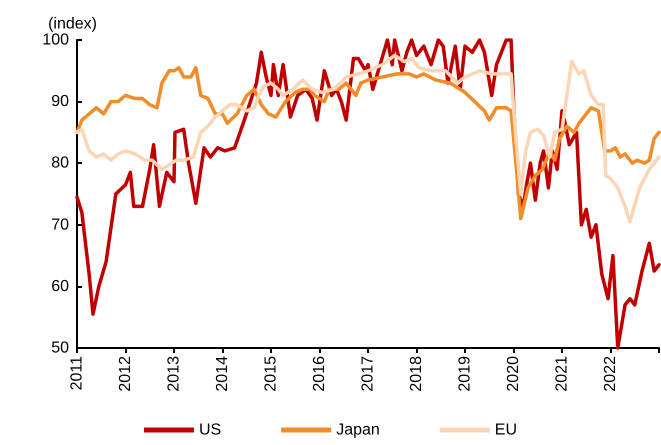  Describe the element at coordinates (72, 24) in the screenshot. I see `y-axis-title: (index)` at that location.